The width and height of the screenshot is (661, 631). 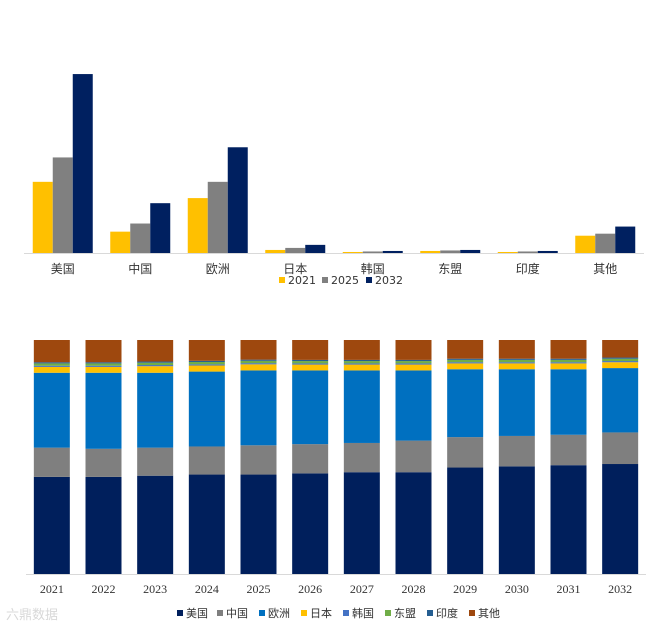 I want to click on bar-印度-2025, so click(x=527, y=252).